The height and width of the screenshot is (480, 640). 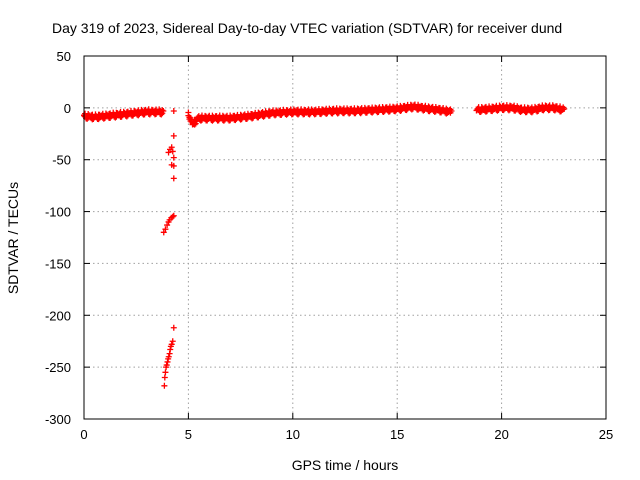 What do you see at coordinates (606, 434) in the screenshot?
I see `x-tick-label: 25` at bounding box center [606, 434].